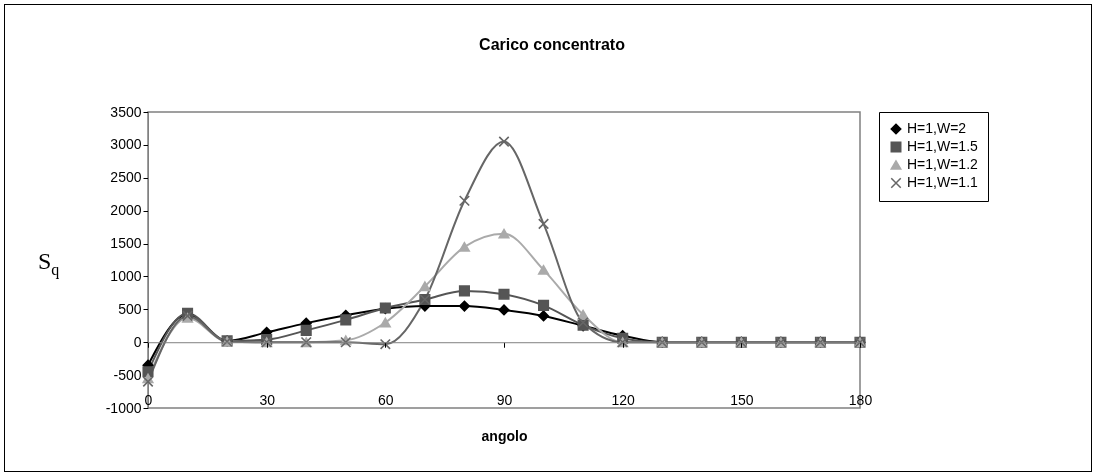 The height and width of the screenshot is (476, 1095). Describe the element at coordinates (386, 399) in the screenshot. I see `x-tick-label: 60` at that location.